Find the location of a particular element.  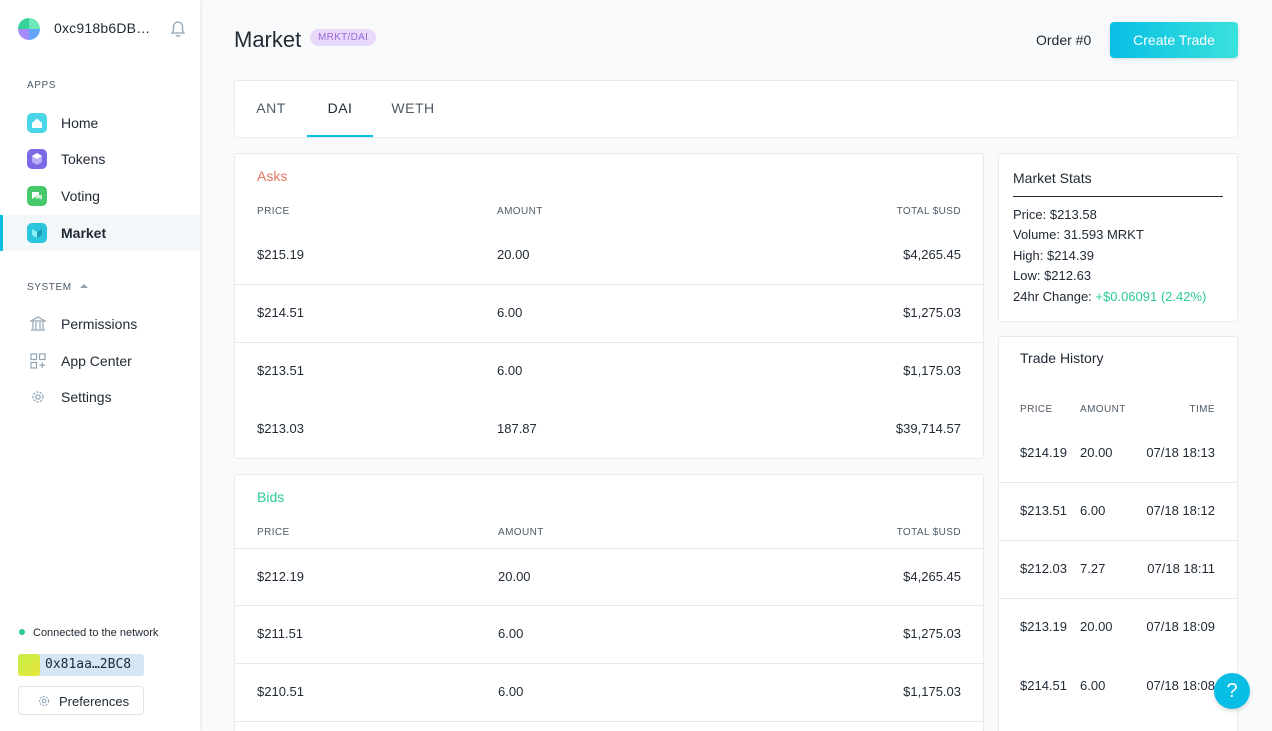

sidebar-item-market: Market is located at coordinates (100, 233).